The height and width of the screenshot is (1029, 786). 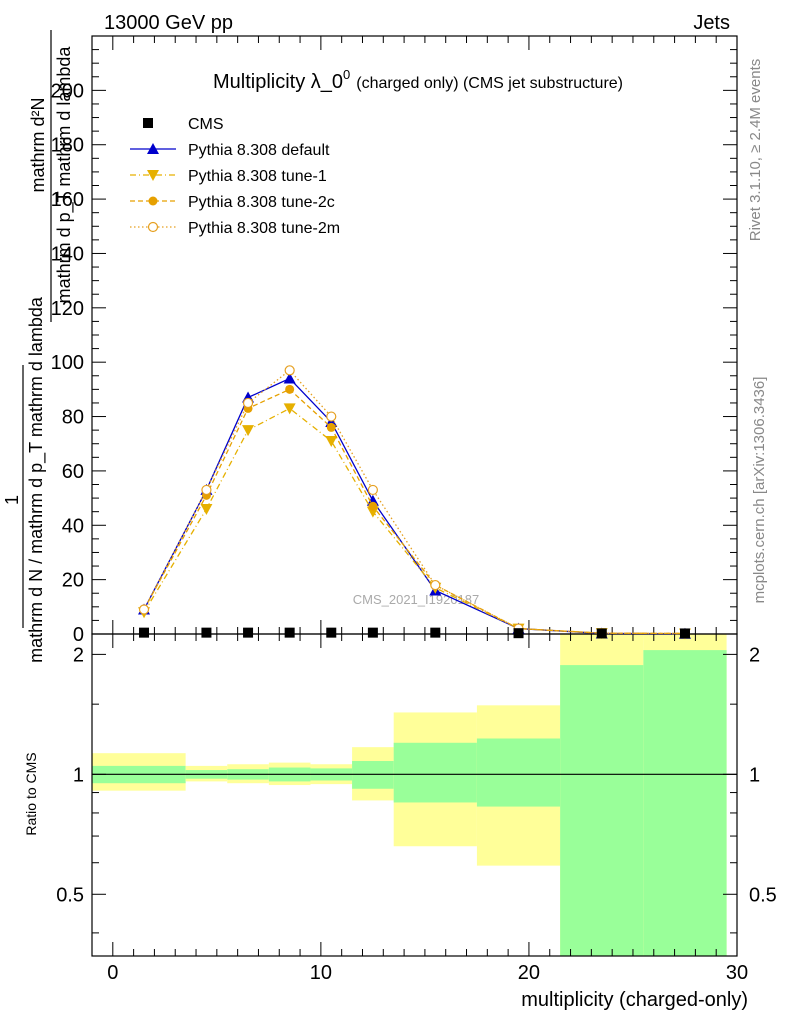 What do you see at coordinates (73, 581) in the screenshot?
I see `y-tick-label-1: 20` at bounding box center [73, 581].